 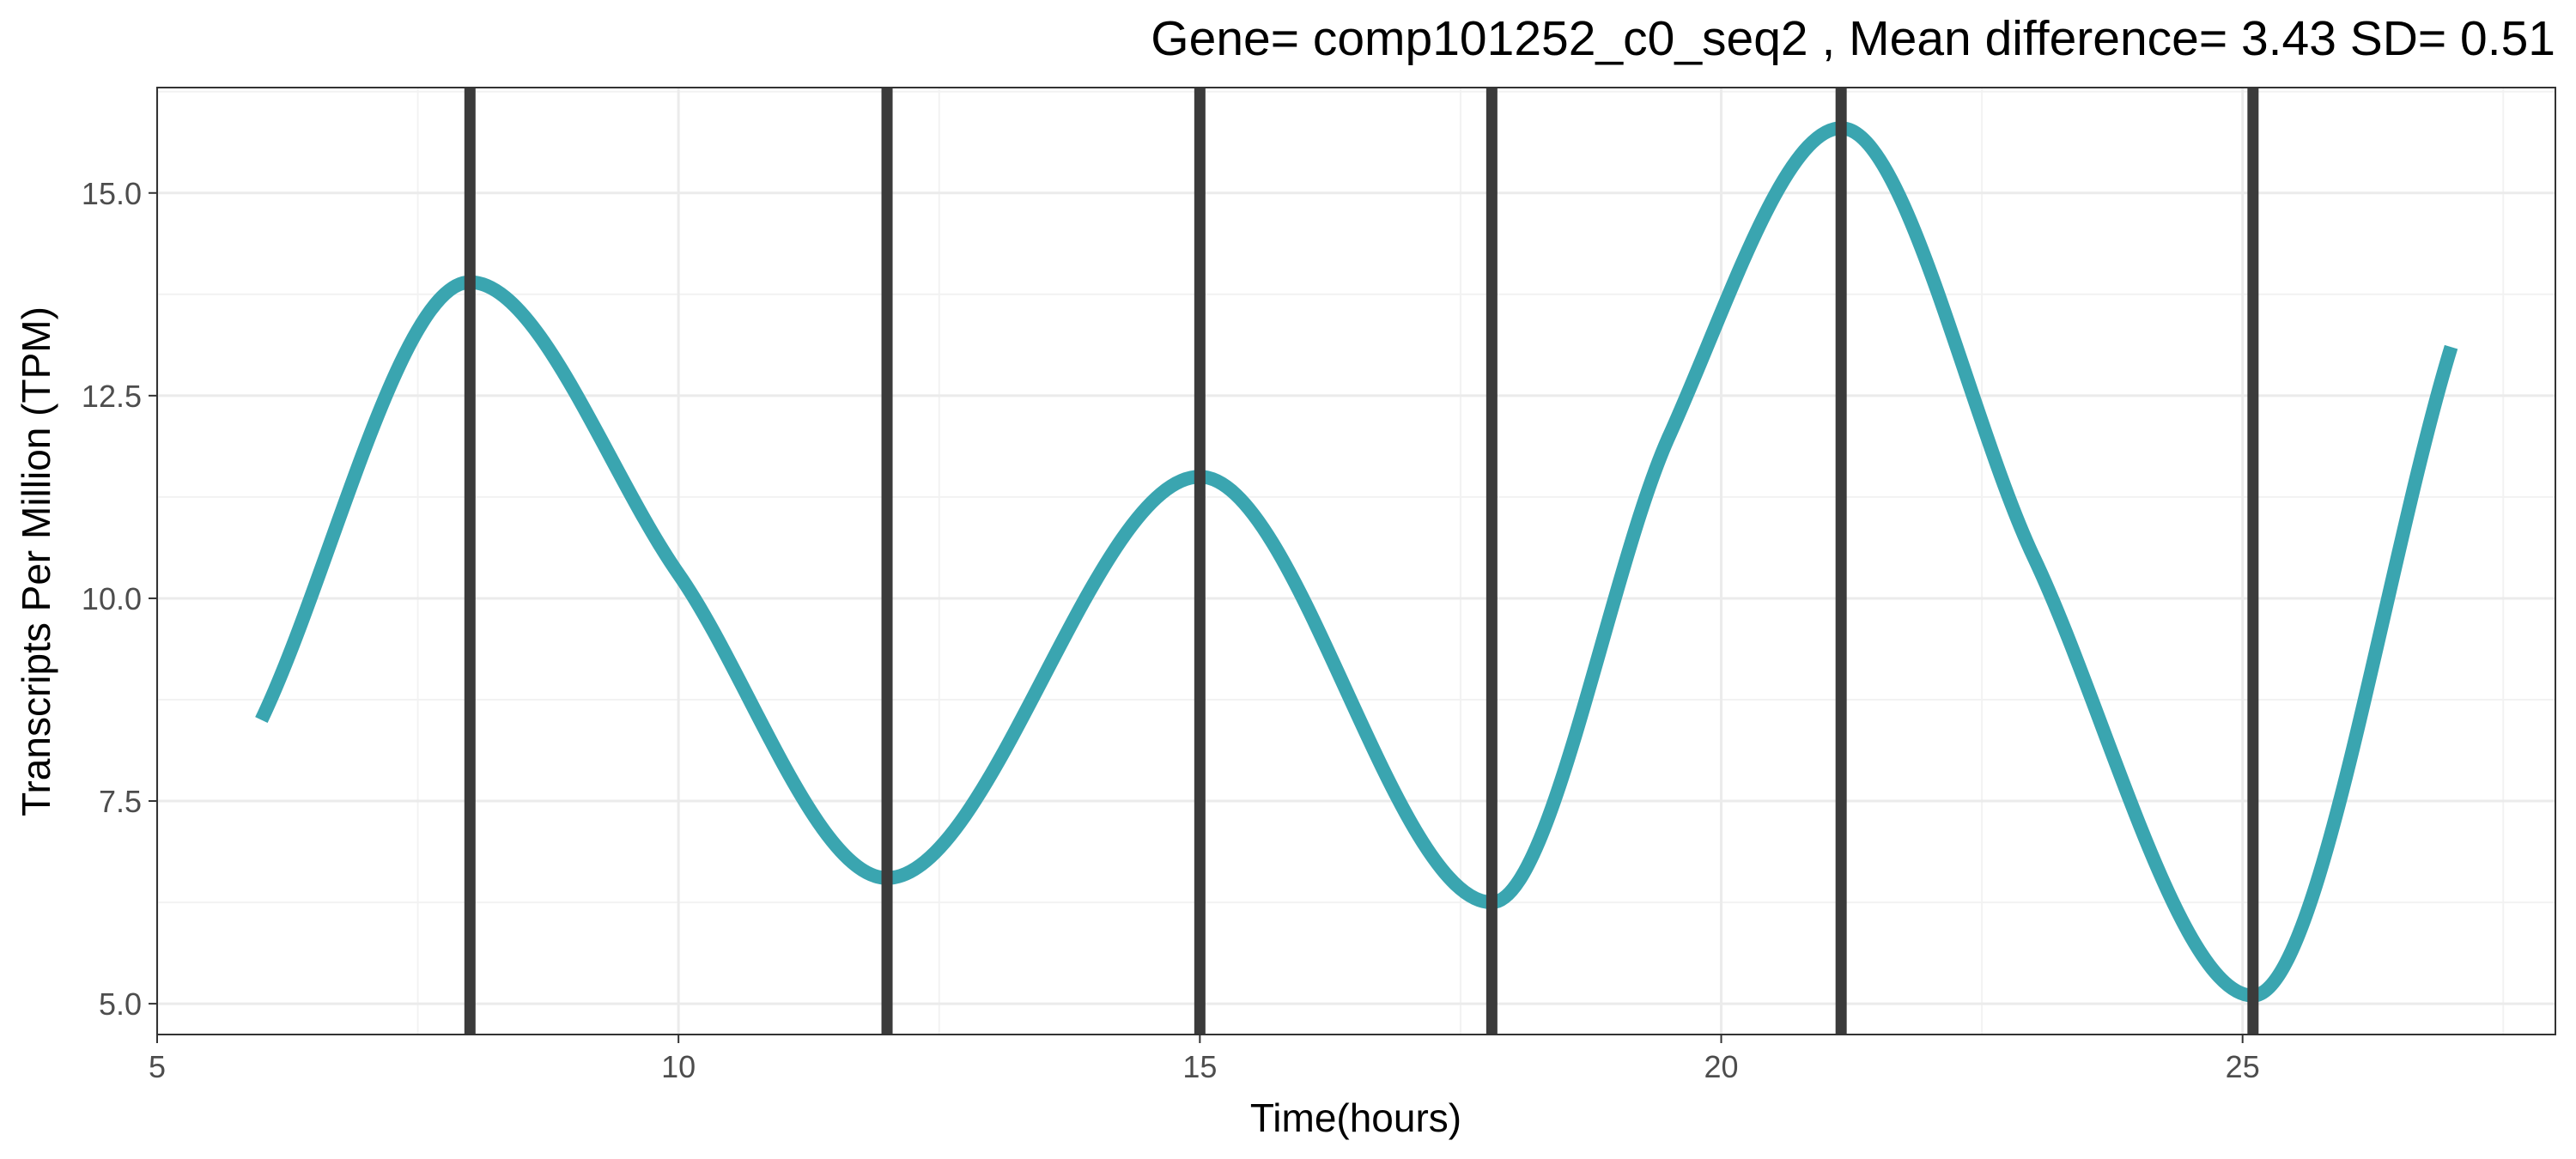 I want to click on x-tick-label: 10, so click(x=678, y=1066).